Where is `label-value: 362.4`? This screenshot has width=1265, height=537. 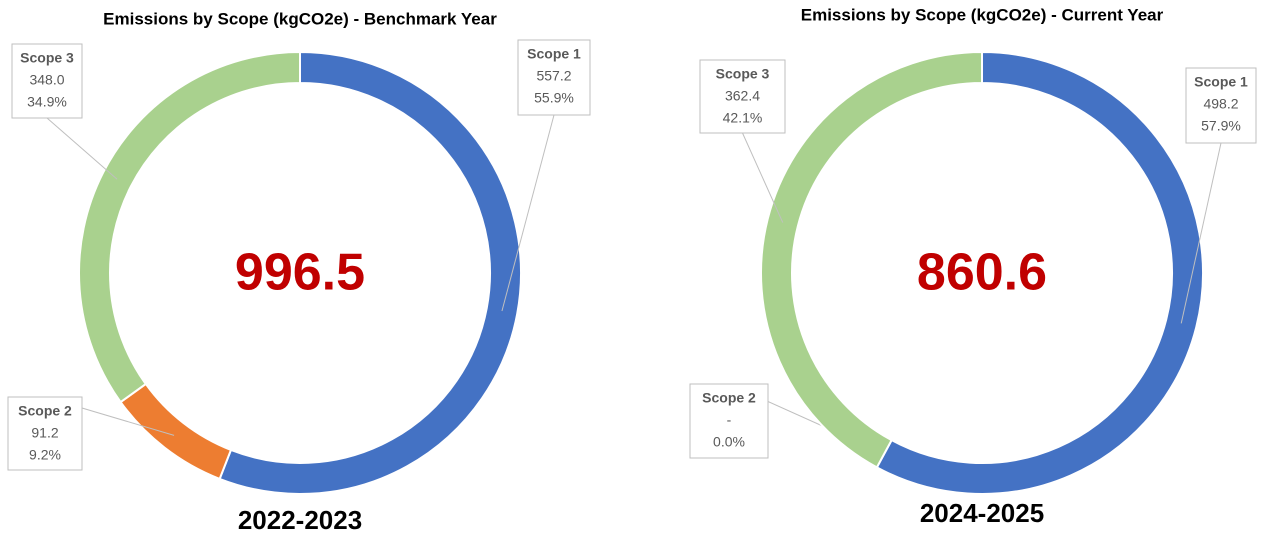 label-value: 362.4 is located at coordinates (742, 96).